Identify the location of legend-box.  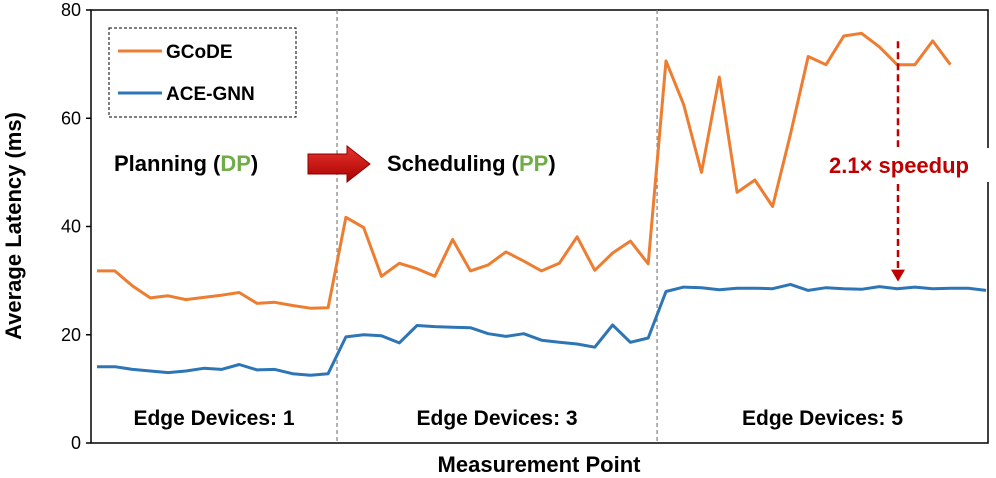
(202, 72).